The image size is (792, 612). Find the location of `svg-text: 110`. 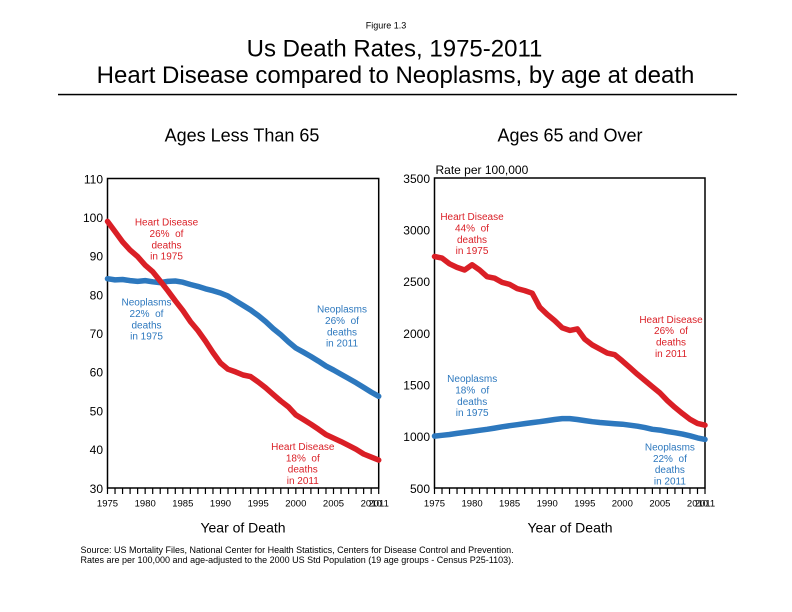

svg-text: 110 is located at coordinates (93, 179).